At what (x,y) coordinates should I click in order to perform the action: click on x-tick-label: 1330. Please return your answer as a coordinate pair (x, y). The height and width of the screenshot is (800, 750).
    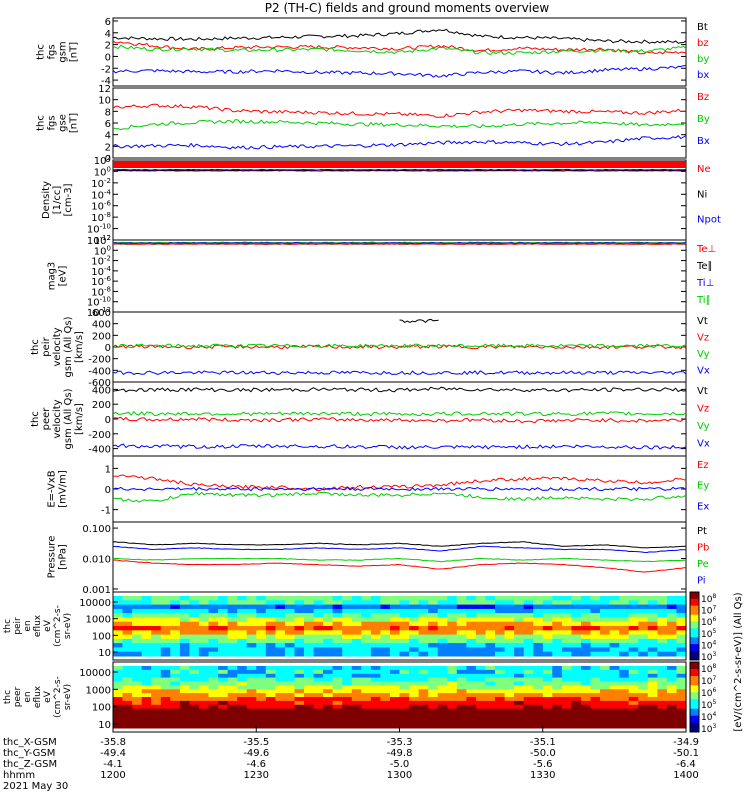
    Looking at the image, I should click on (542, 775).